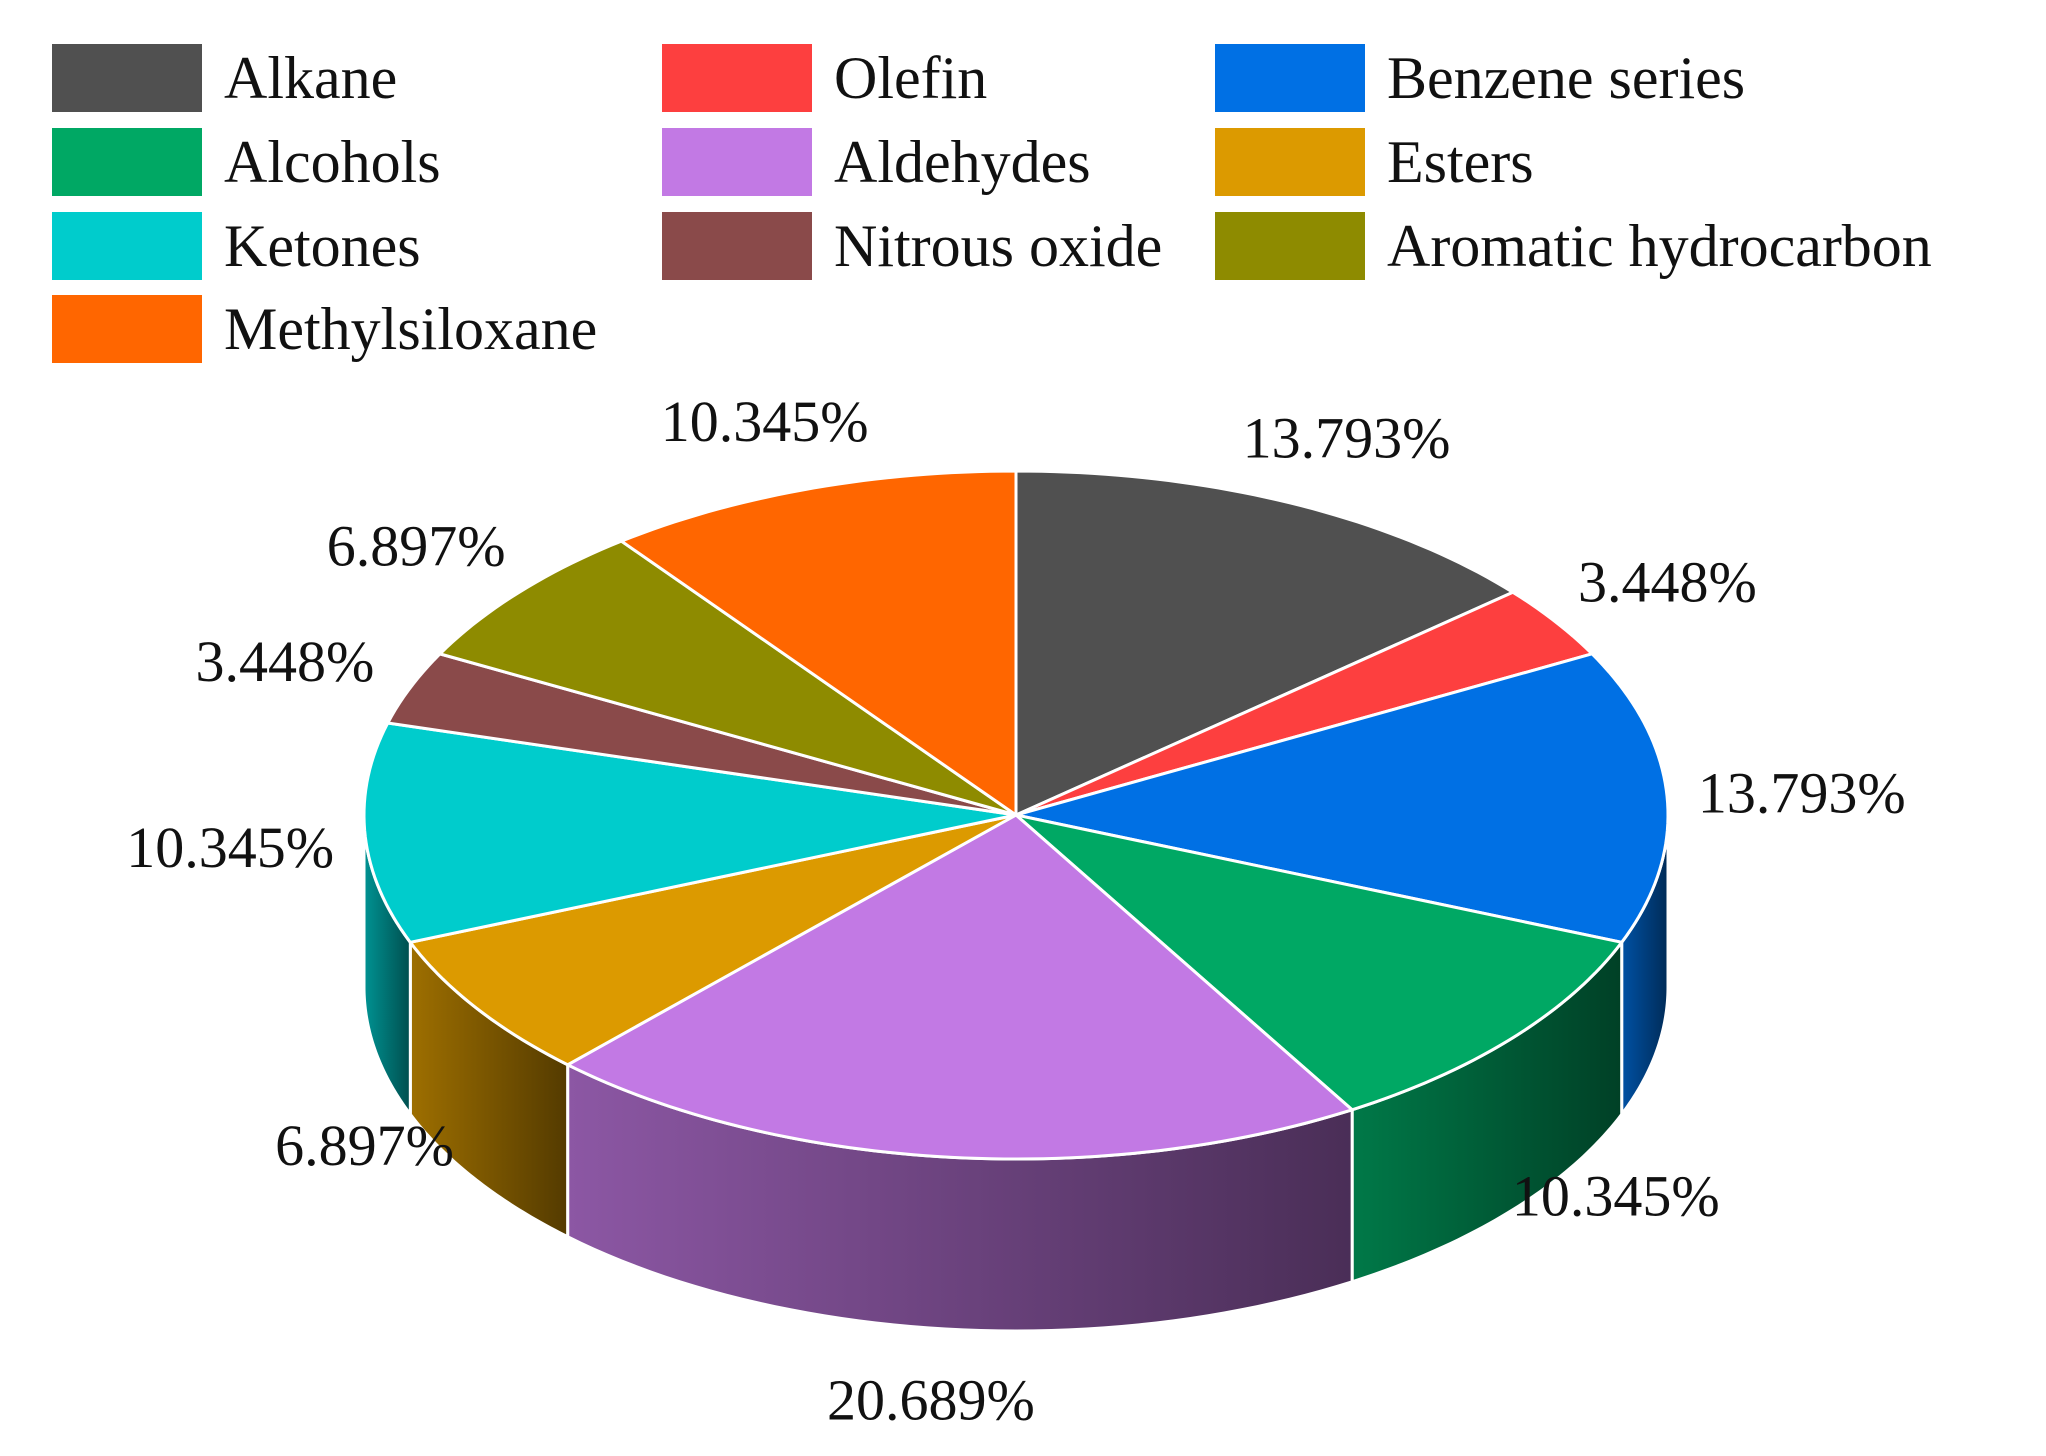 The height and width of the screenshot is (1456, 2046). What do you see at coordinates (364, 1145) in the screenshot?
I see `data-label-esters: 6.897%` at bounding box center [364, 1145].